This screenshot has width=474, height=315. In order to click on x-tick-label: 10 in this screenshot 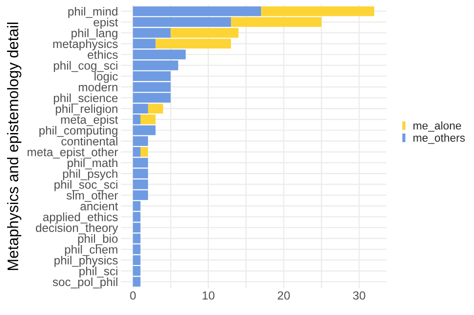, I will do `click(208, 295)`.